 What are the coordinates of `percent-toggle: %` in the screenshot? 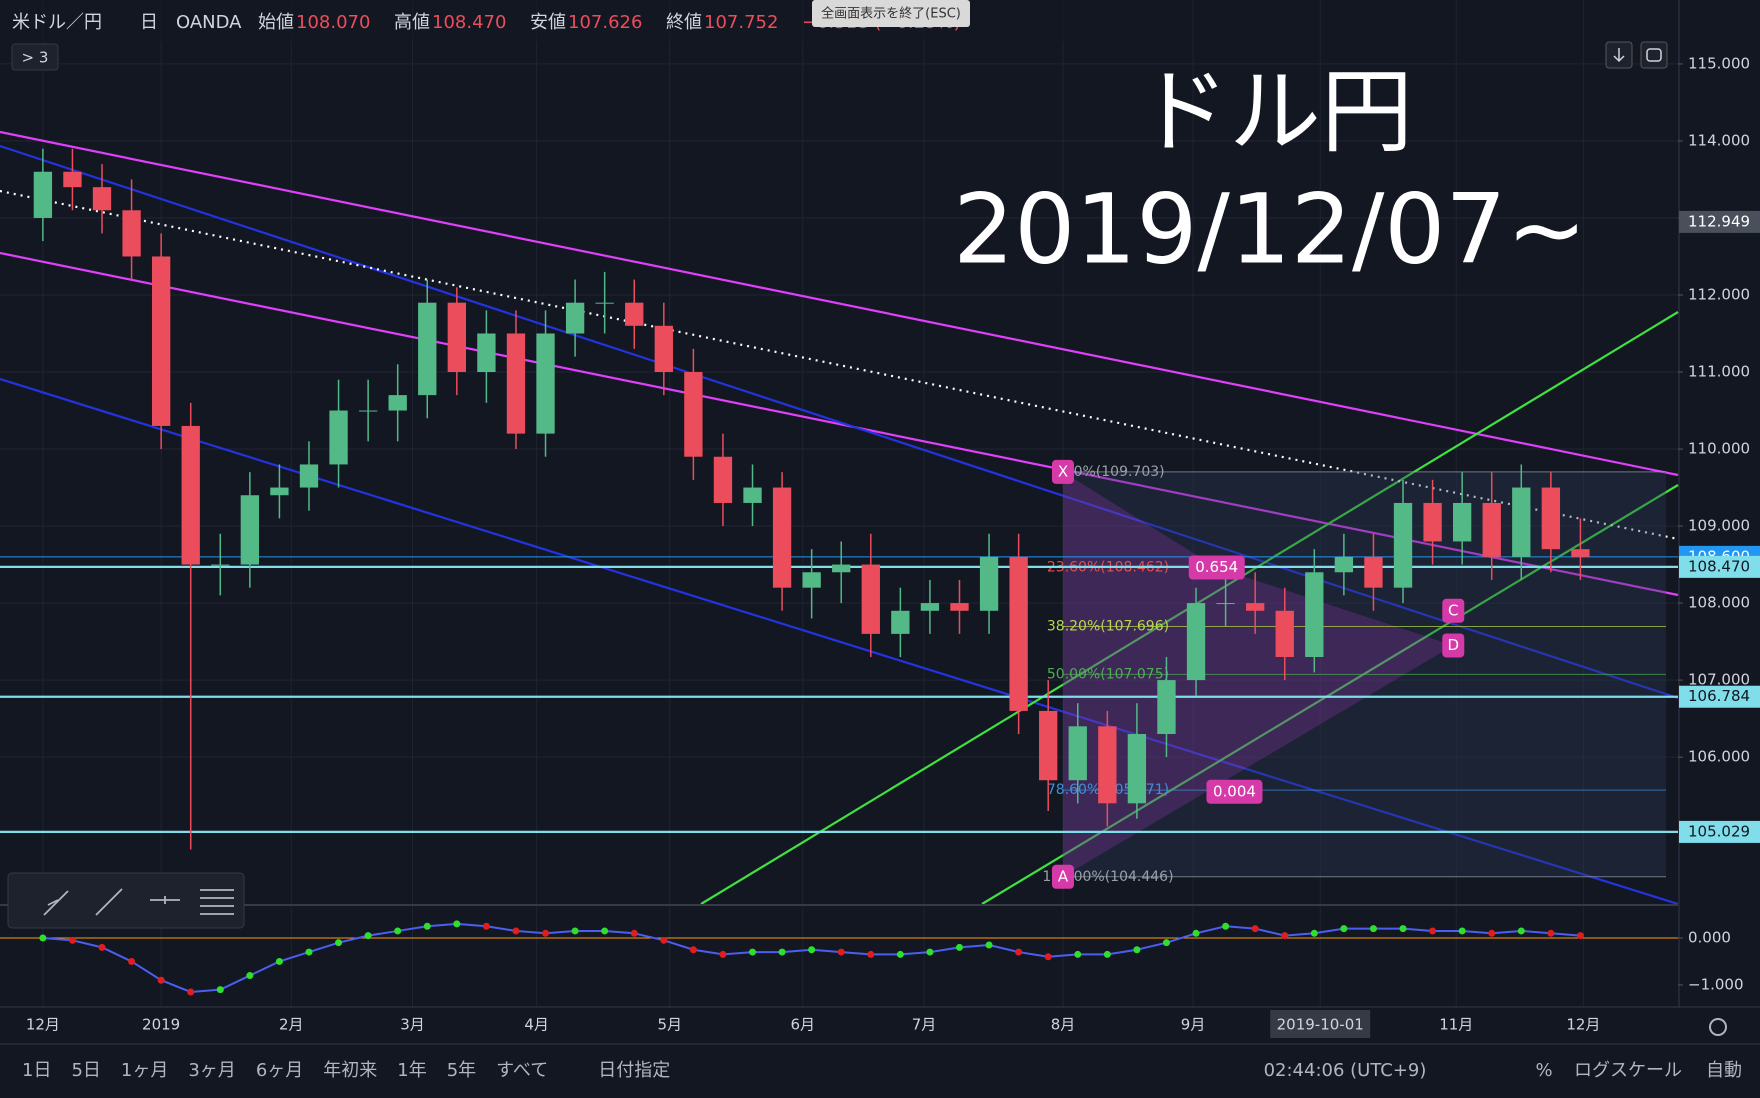 It's located at (1543, 1070).